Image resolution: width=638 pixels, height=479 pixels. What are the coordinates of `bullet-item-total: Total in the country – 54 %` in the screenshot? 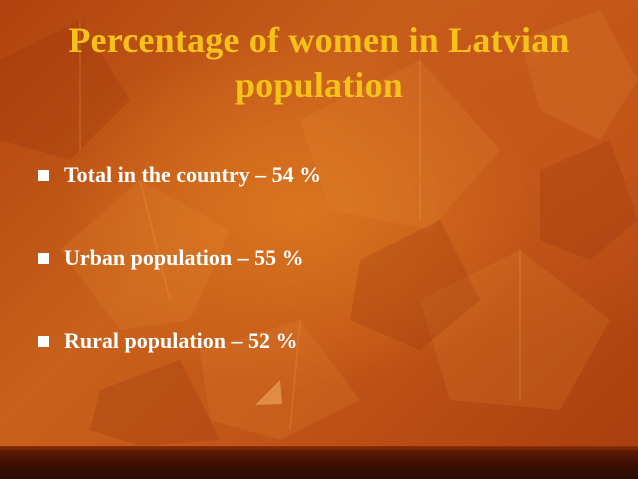 It's located at (179, 175).